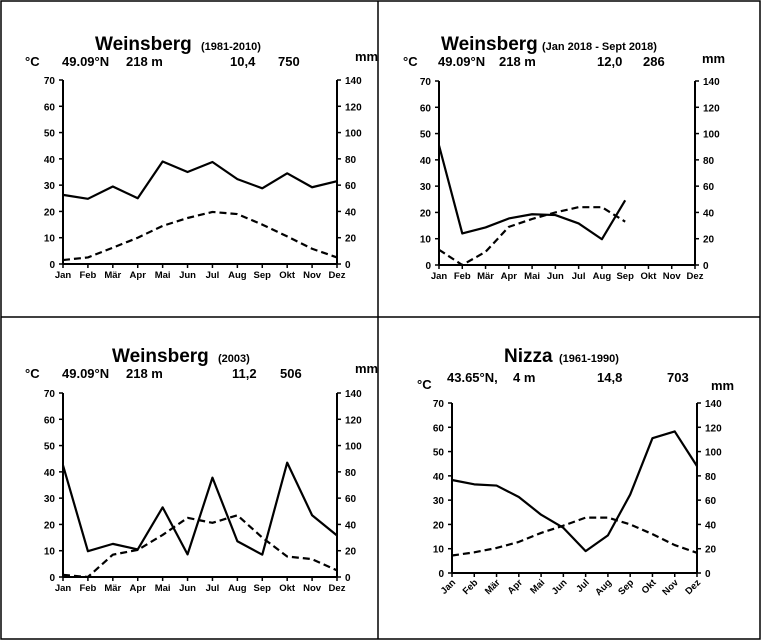  I want to click on month-label: Jan, so click(63, 275).